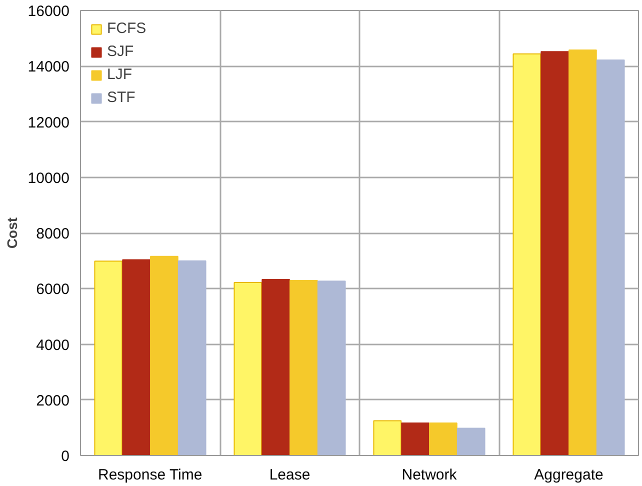  What do you see at coordinates (53, 289) in the screenshot?
I see `y-tick-label: 6000` at bounding box center [53, 289].